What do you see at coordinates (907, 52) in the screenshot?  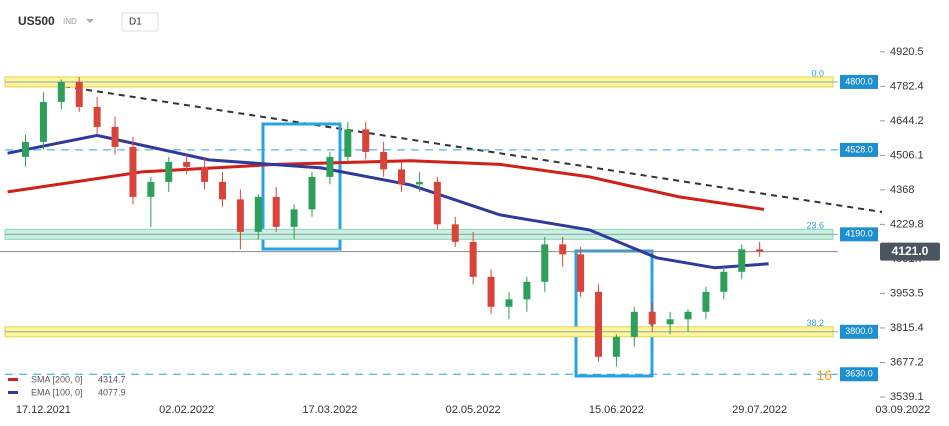 I see `y-tick-label: 4920.5` at bounding box center [907, 52].